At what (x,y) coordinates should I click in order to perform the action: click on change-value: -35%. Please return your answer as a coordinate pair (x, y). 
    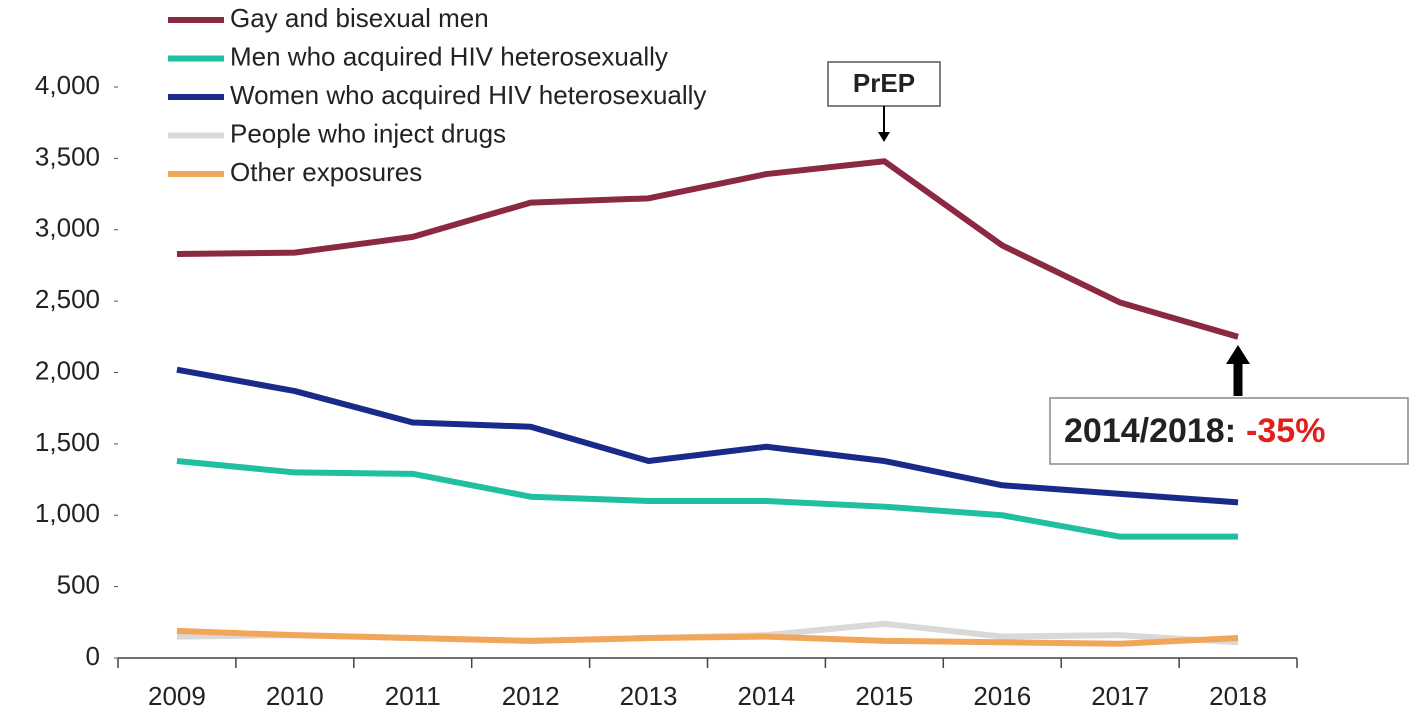
    Looking at the image, I should click on (1285, 431).